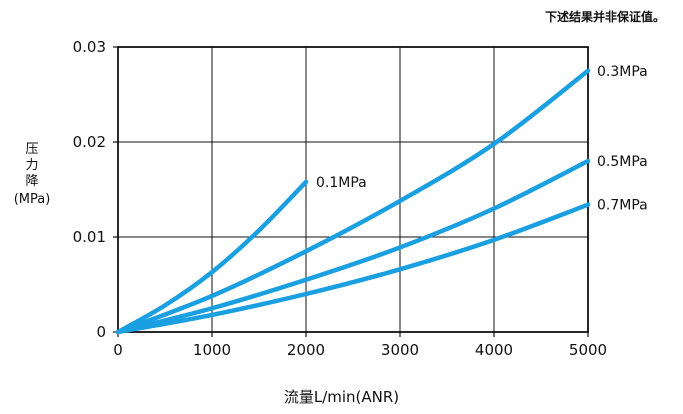 This screenshot has height=414, width=683. Describe the element at coordinates (32, 199) in the screenshot. I see `y-axis-unit: (MPa)` at that location.